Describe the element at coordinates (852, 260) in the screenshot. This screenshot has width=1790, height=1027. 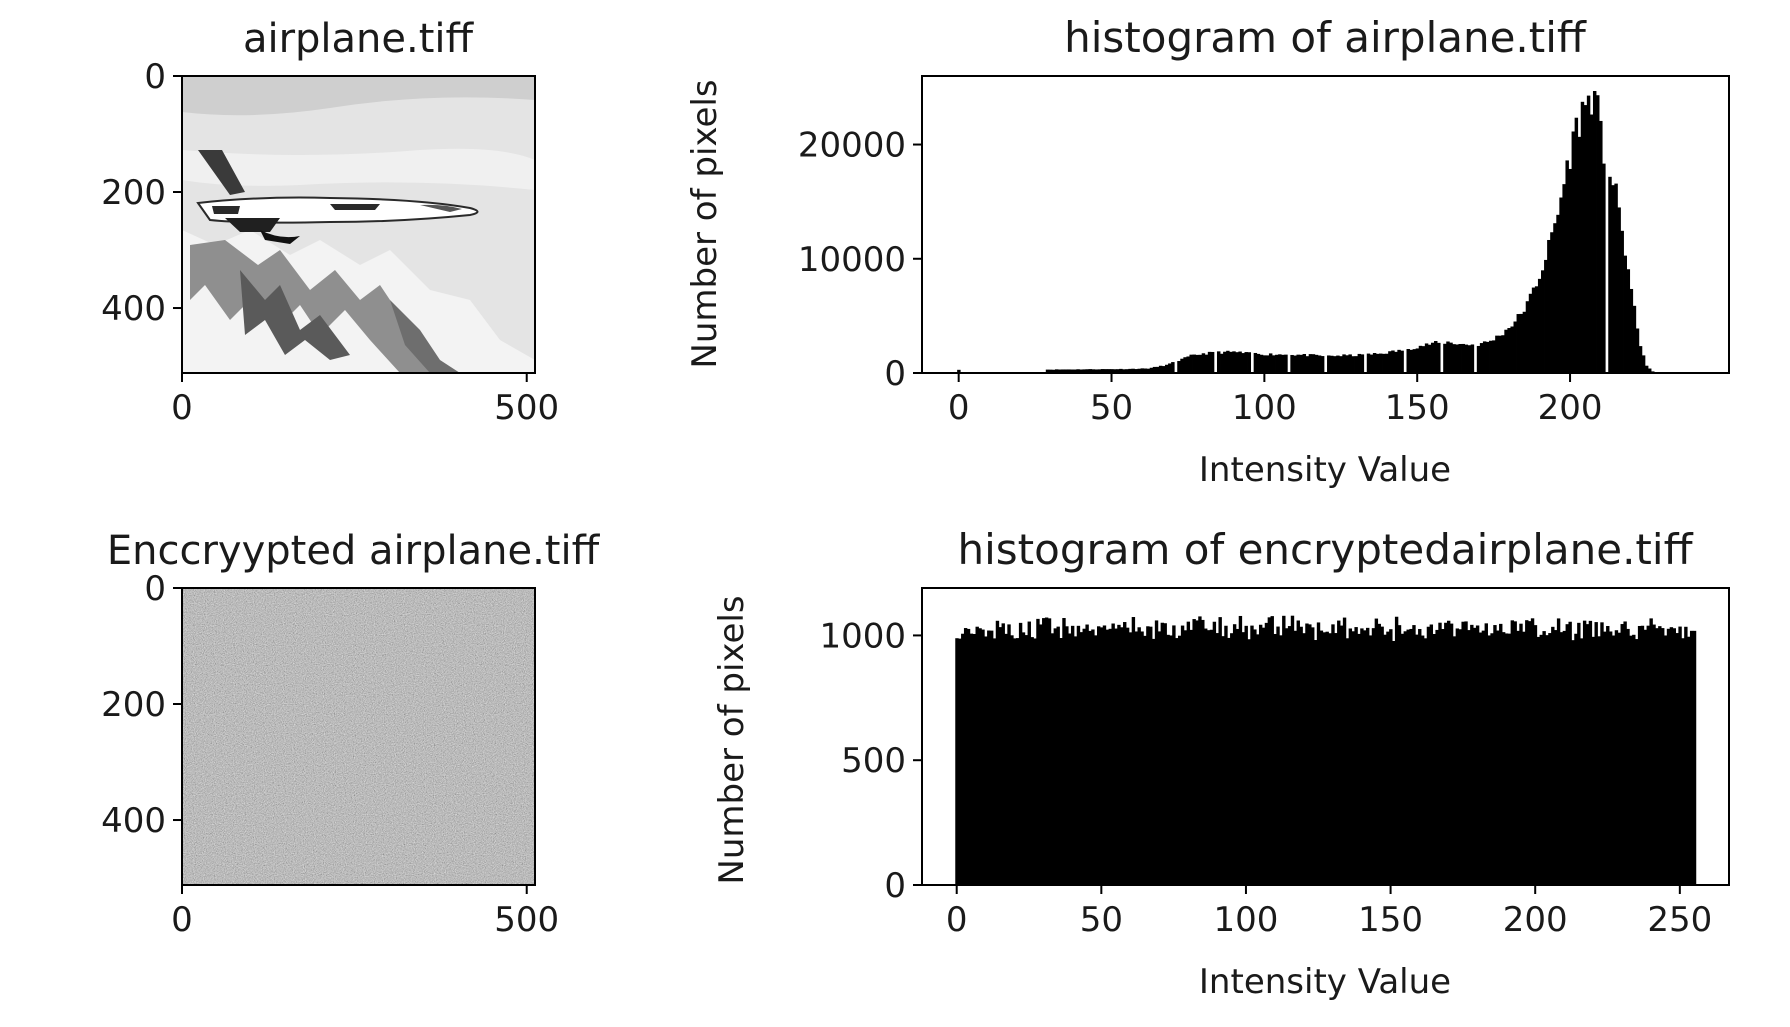
I see `y-tick-label: 10000` at that location.